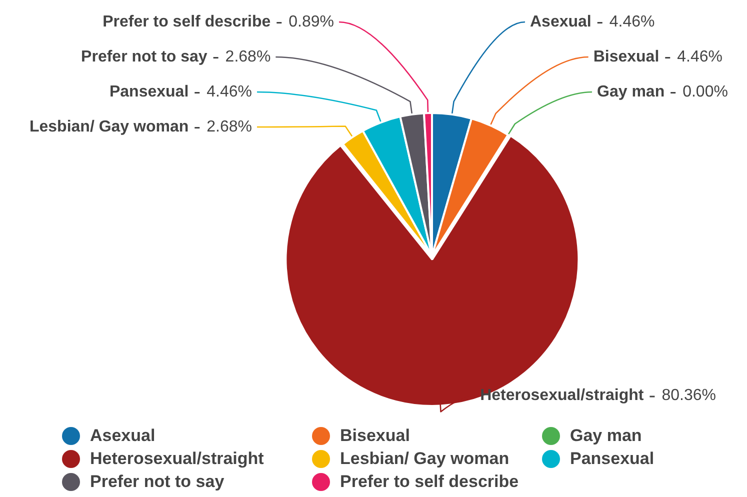 The image size is (747, 497). Describe the element at coordinates (144, 57) in the screenshot. I see `category-label: Prefer not to say` at that location.